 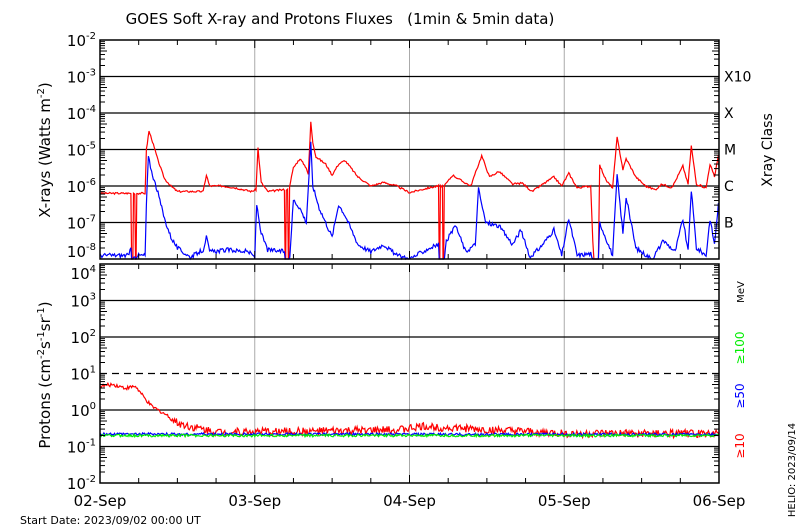 What do you see at coordinates (83, 410) in the screenshot?
I see `y-tick-label: 10⁰` at bounding box center [83, 410].